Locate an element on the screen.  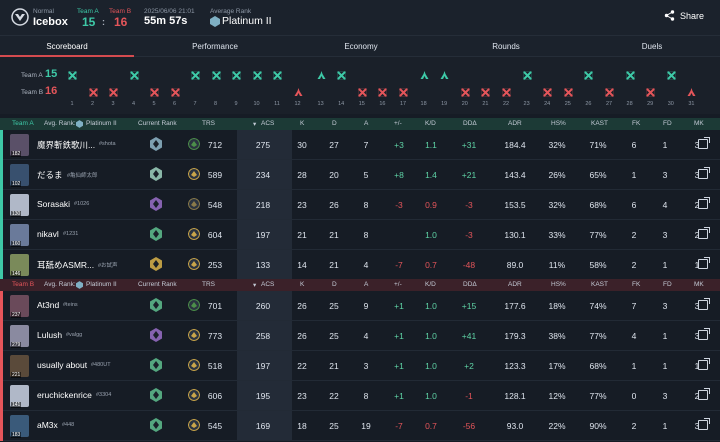
player-tag: #1026 is located at coordinates (82, 204).